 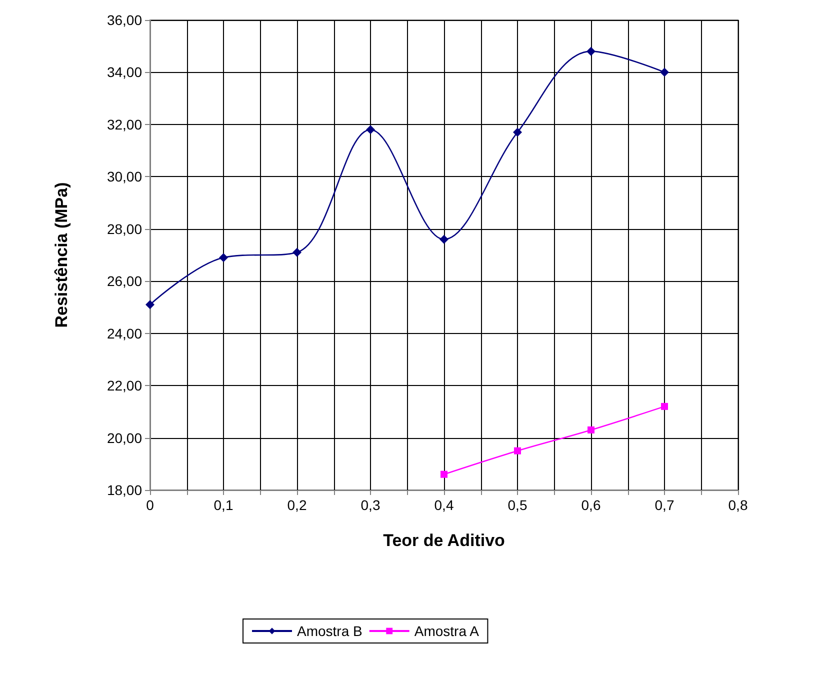 I want to click on x-tick-label: 0,6, so click(x=591, y=505).